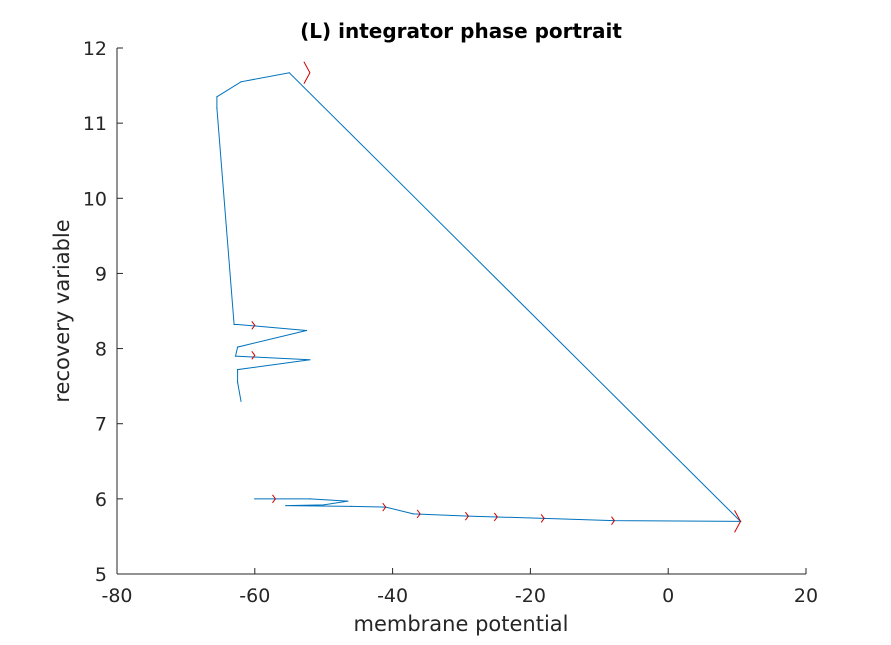 The image size is (891, 645). What do you see at coordinates (254, 596) in the screenshot?
I see `x-tick-label: -60` at bounding box center [254, 596].